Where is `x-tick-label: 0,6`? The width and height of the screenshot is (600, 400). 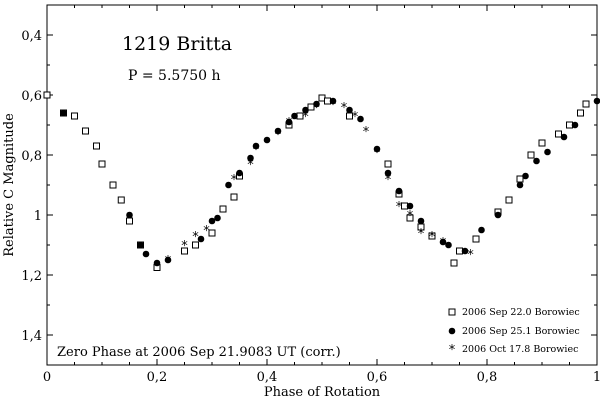 x-tick-label: 0,6 is located at coordinates (377, 377).